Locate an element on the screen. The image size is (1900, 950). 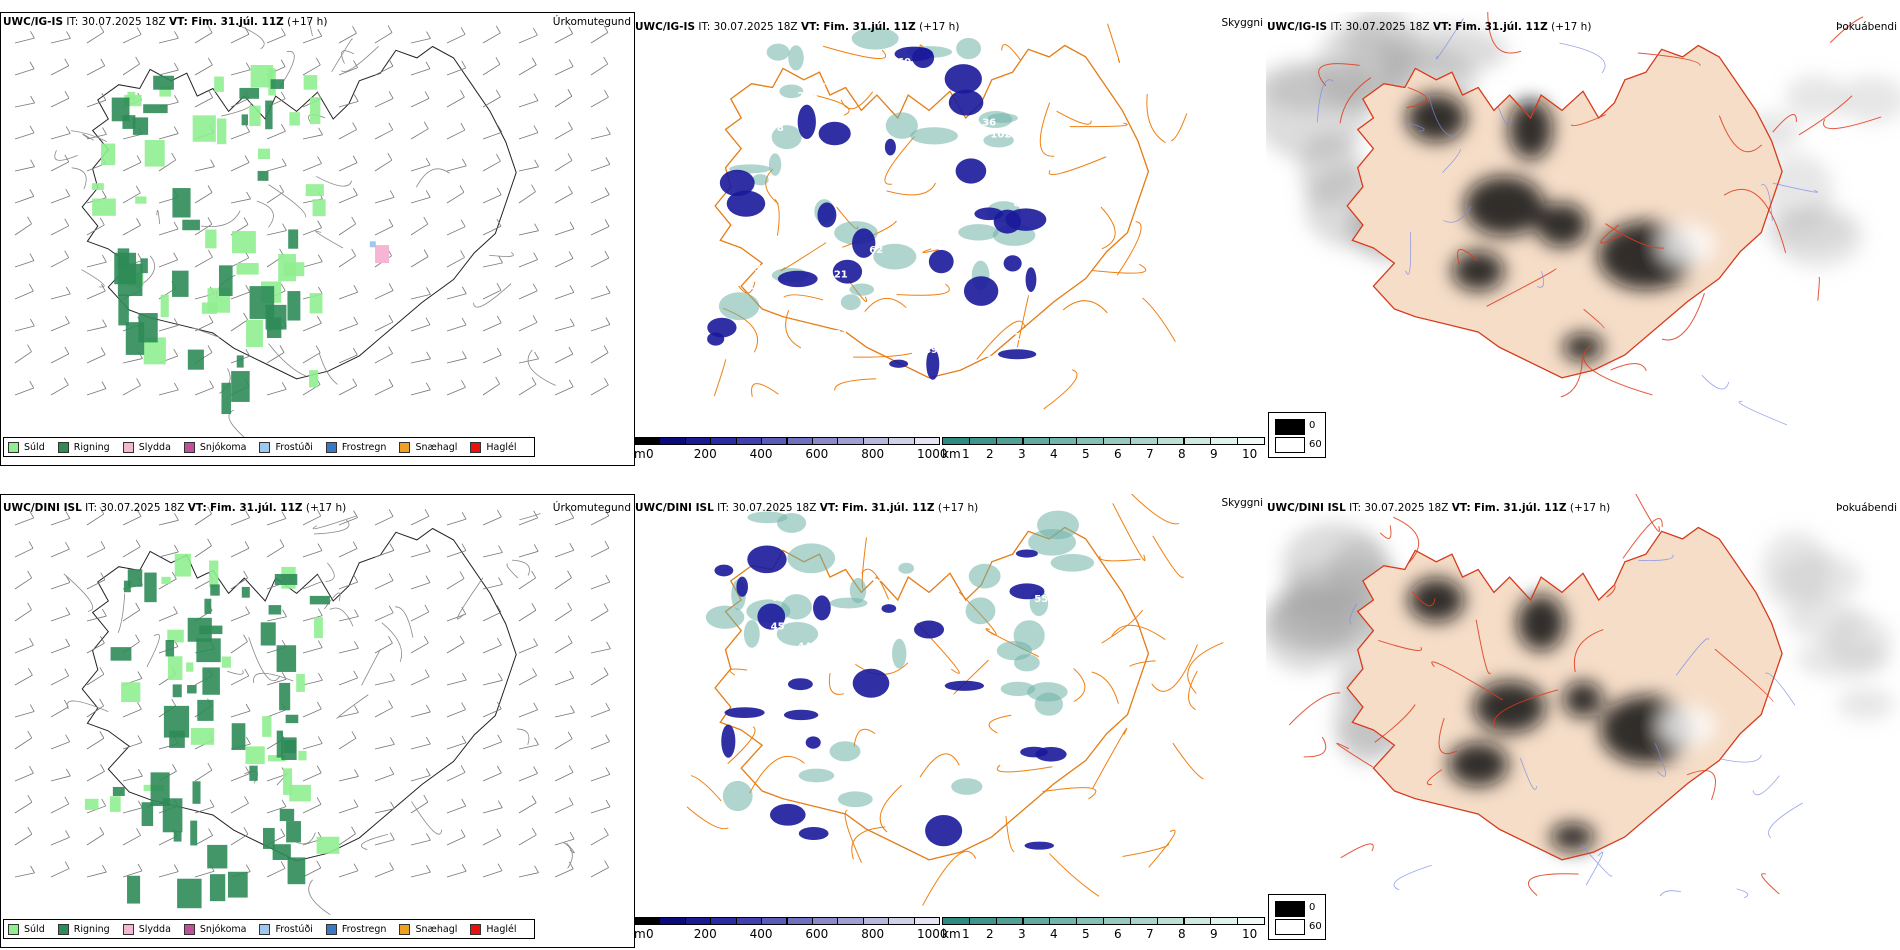
ceiling-value-label: 49 is located at coordinates (931, 350).